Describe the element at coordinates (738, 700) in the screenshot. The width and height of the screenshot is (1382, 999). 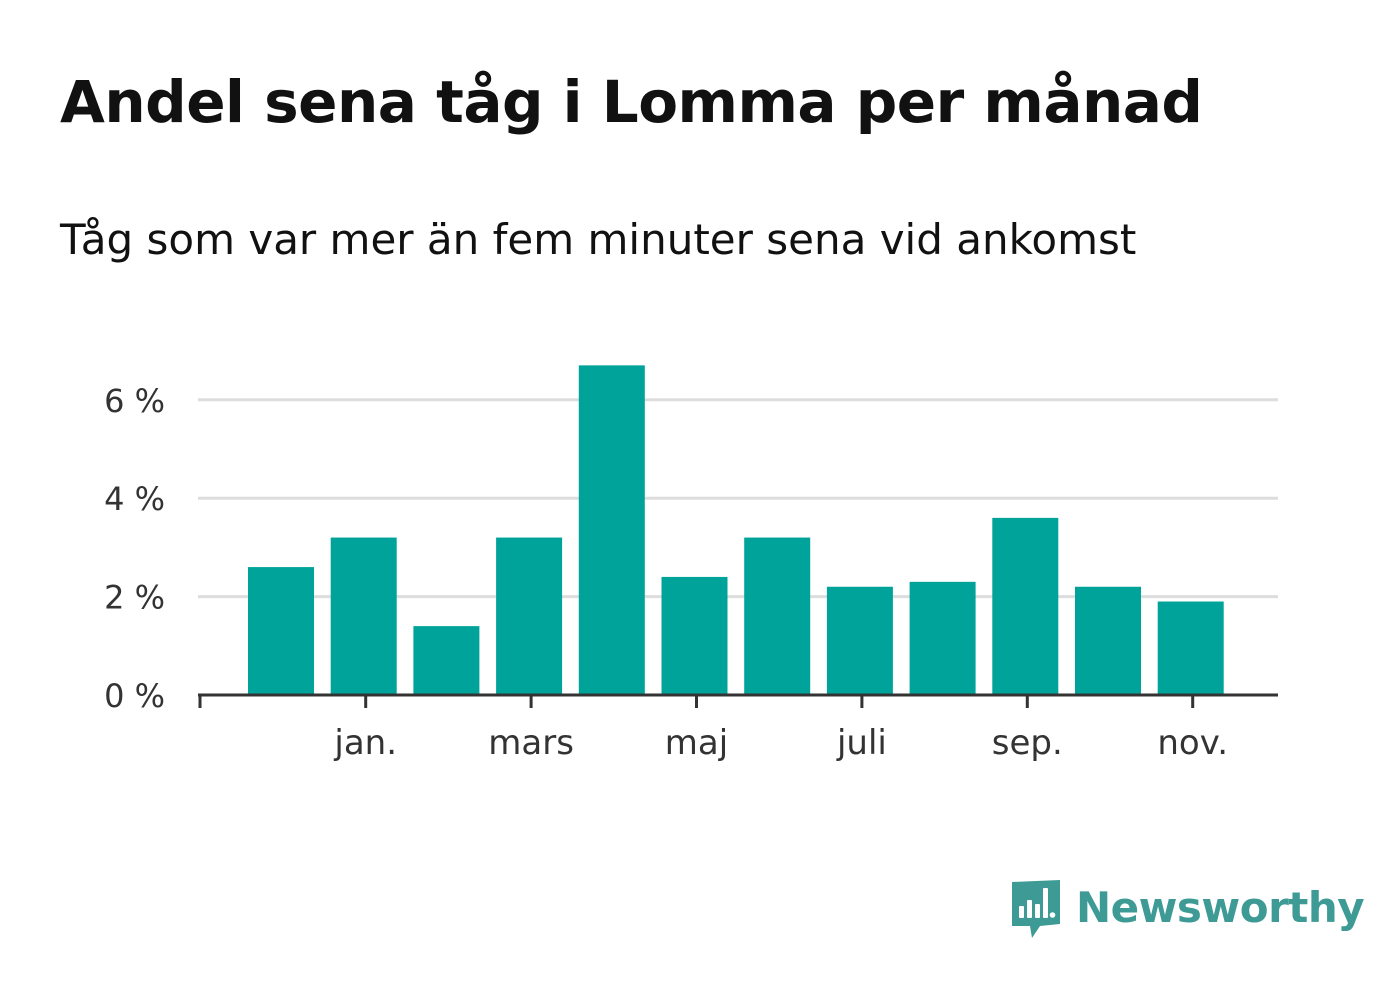
I see `axes` at that location.